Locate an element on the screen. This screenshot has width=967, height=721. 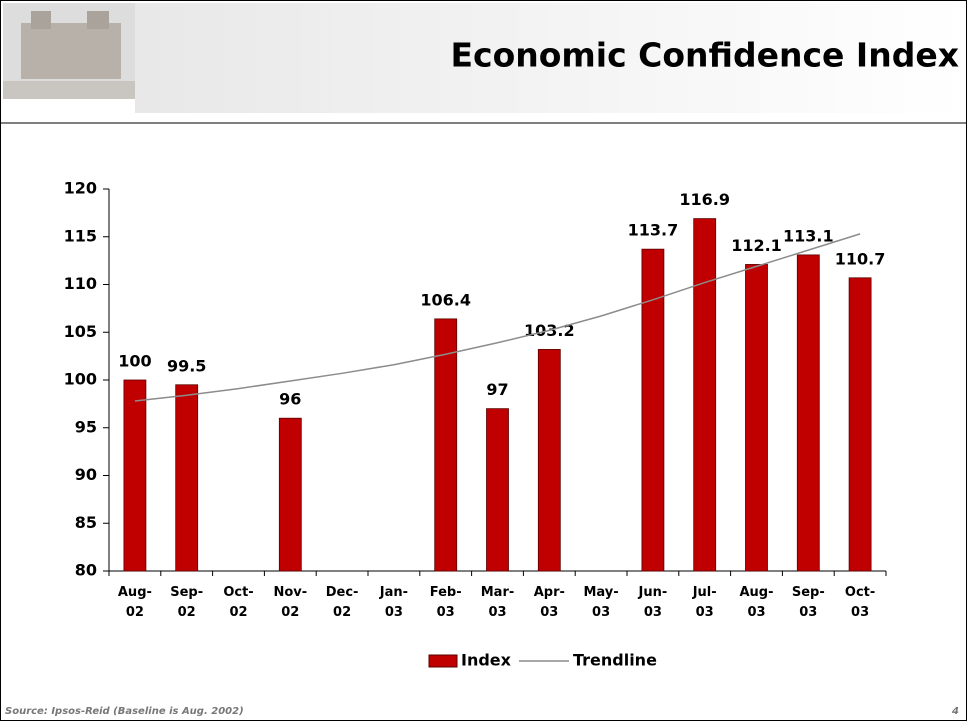
x-tick-label: Jun-03 is located at coordinates (653, 602).